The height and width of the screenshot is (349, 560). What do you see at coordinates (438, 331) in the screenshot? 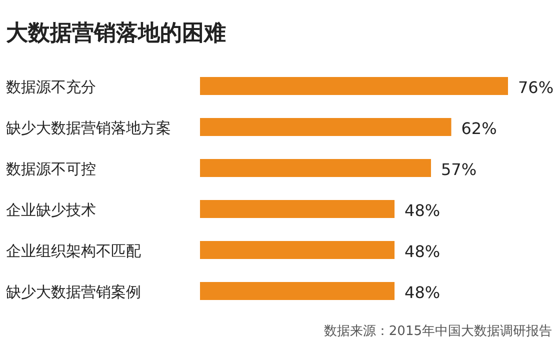
I see `source-note: 数据来源：2015年中国大数据调研报告` at bounding box center [438, 331].